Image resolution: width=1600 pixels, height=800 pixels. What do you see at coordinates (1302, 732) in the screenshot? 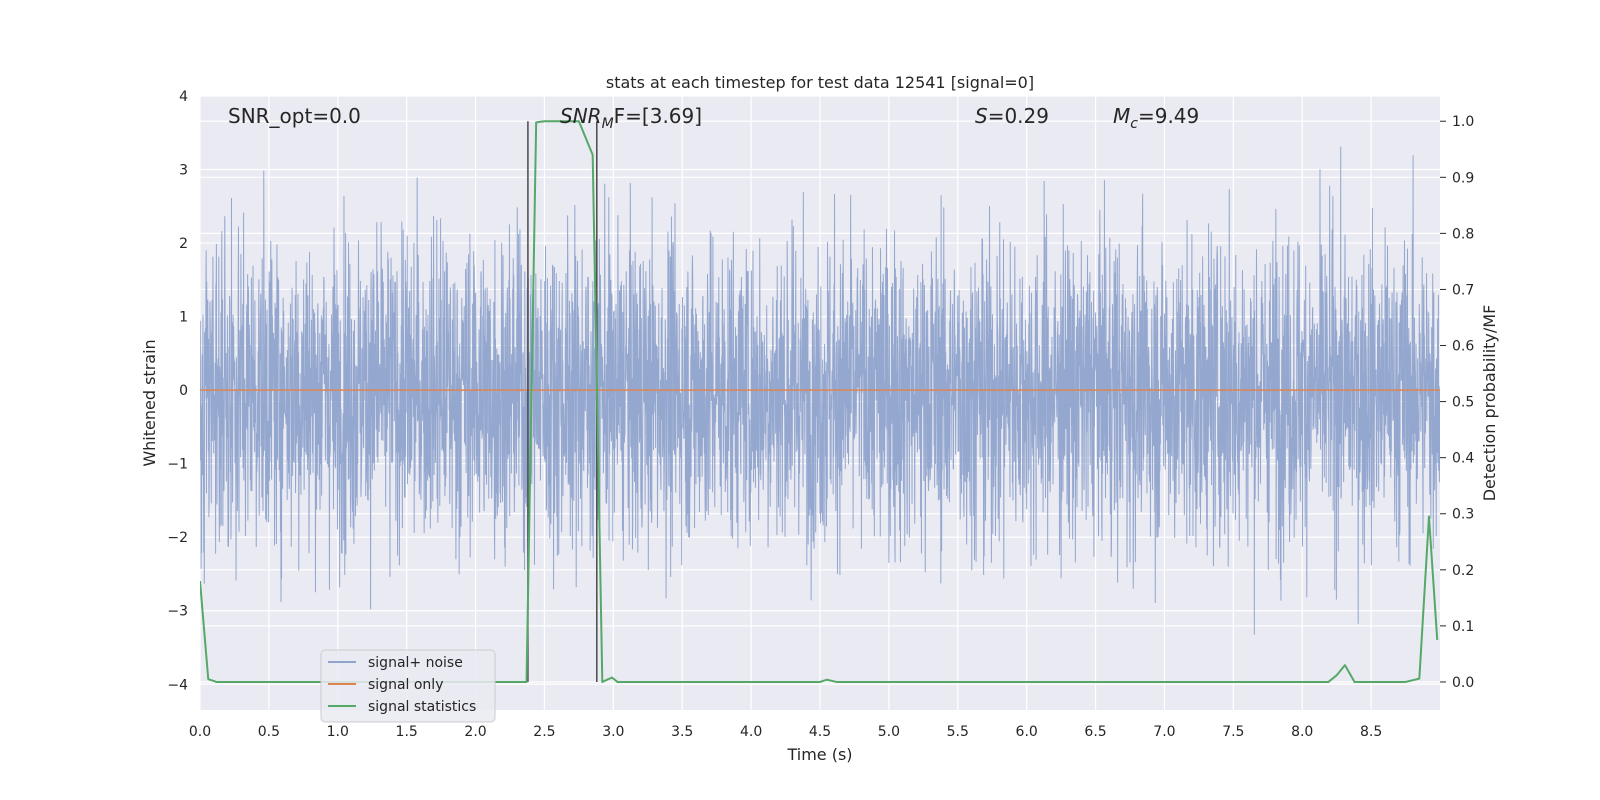
I see `x-tick-label: 8.0` at bounding box center [1302, 732].